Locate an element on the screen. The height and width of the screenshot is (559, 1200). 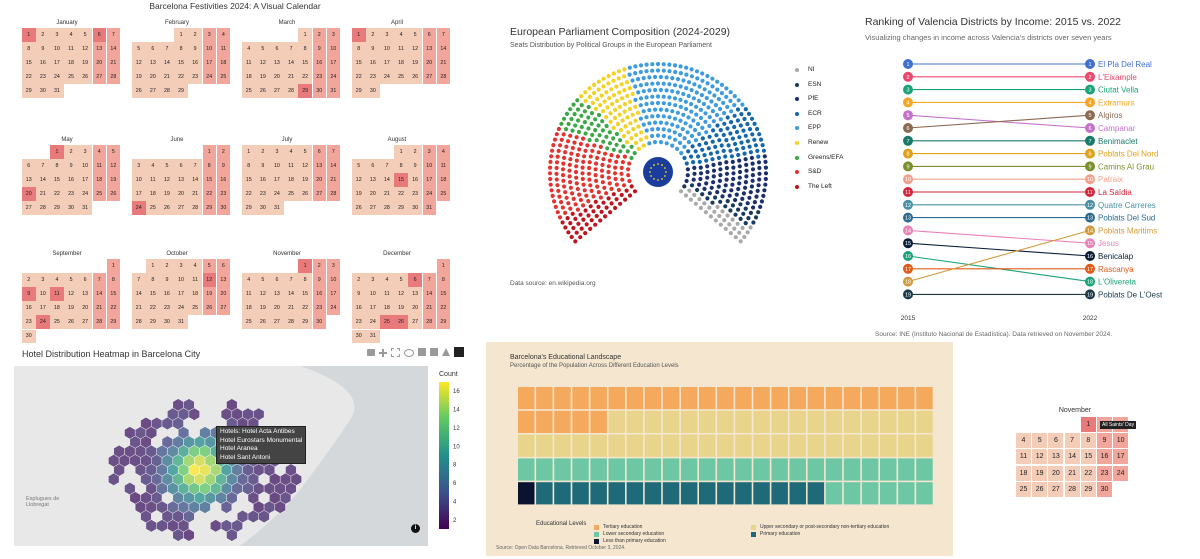
legend-label: Less than primary education is located at coordinates (634, 541).